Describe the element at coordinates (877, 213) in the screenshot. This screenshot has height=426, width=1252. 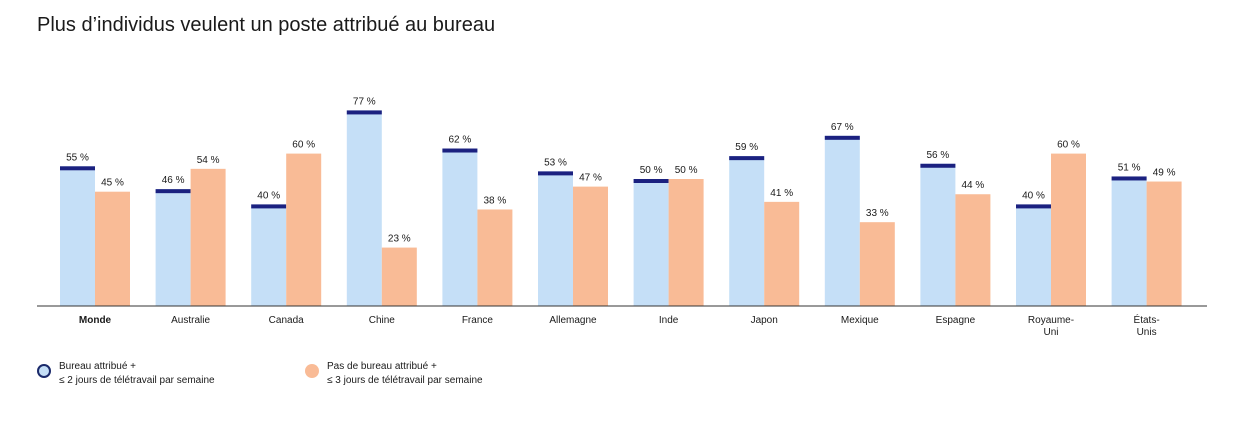
I see `data-label: 33 %` at that location.